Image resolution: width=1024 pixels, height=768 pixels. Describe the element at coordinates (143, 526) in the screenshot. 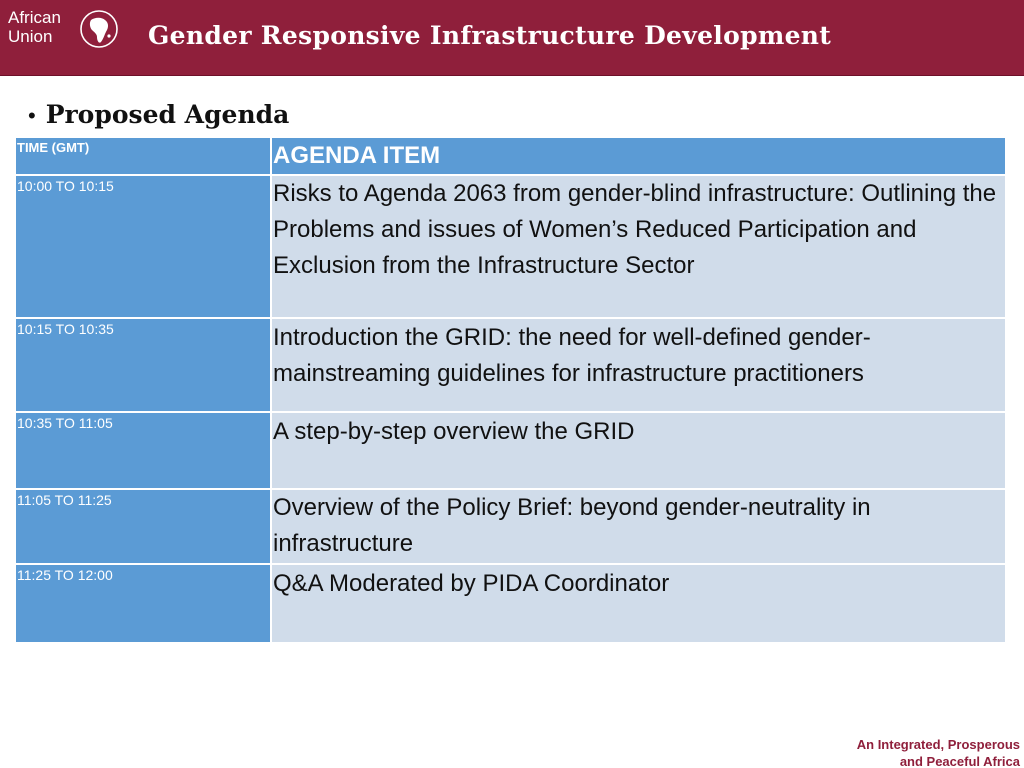

I see `row-time: 11:05 TO 11:25` at that location.